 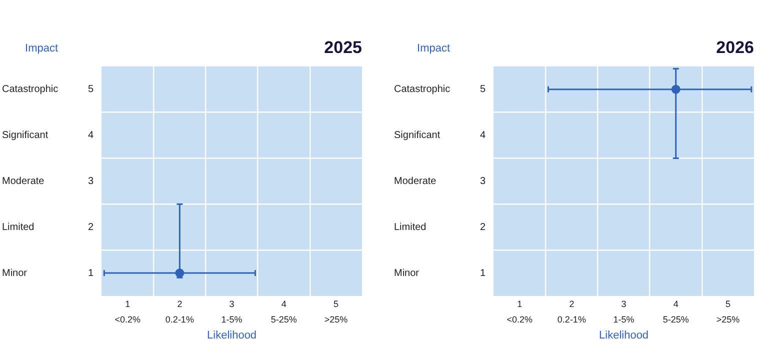 What do you see at coordinates (735, 47) in the screenshot?
I see `chart-title: 2026` at bounding box center [735, 47].